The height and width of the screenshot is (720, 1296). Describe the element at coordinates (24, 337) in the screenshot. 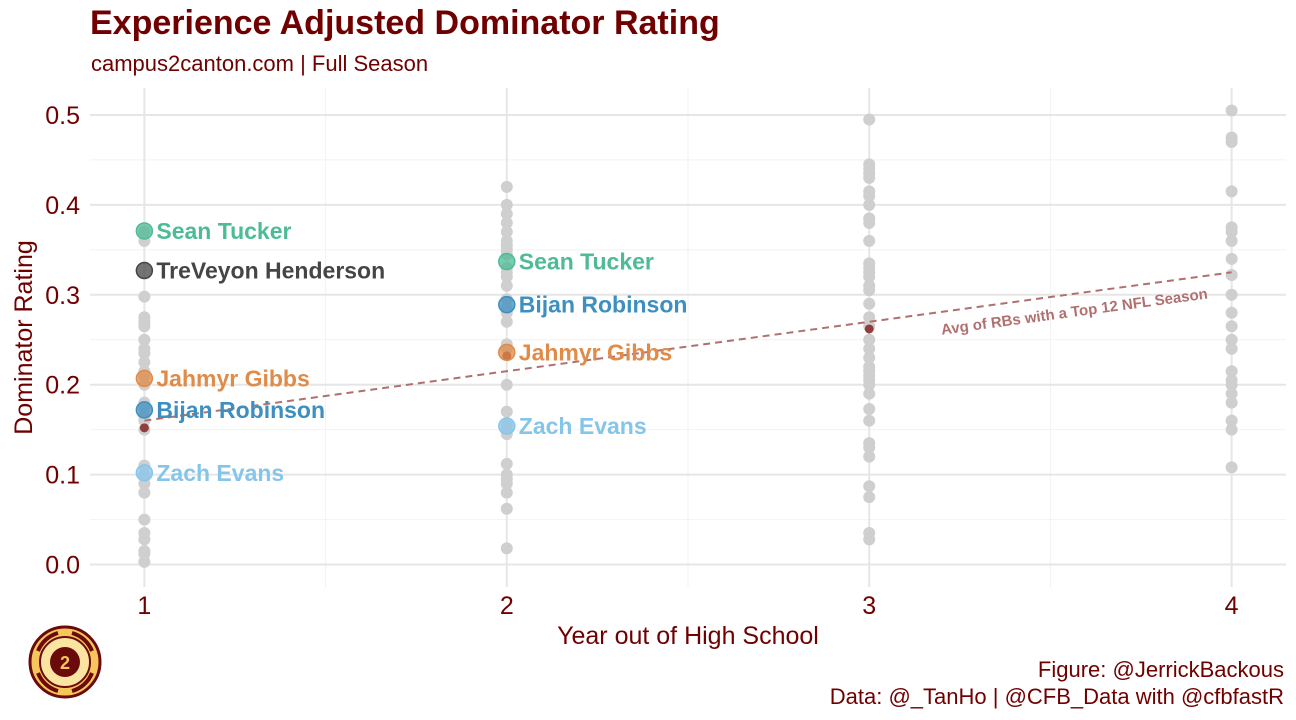

I see `y-axis-title: Dominator Rating` at that location.